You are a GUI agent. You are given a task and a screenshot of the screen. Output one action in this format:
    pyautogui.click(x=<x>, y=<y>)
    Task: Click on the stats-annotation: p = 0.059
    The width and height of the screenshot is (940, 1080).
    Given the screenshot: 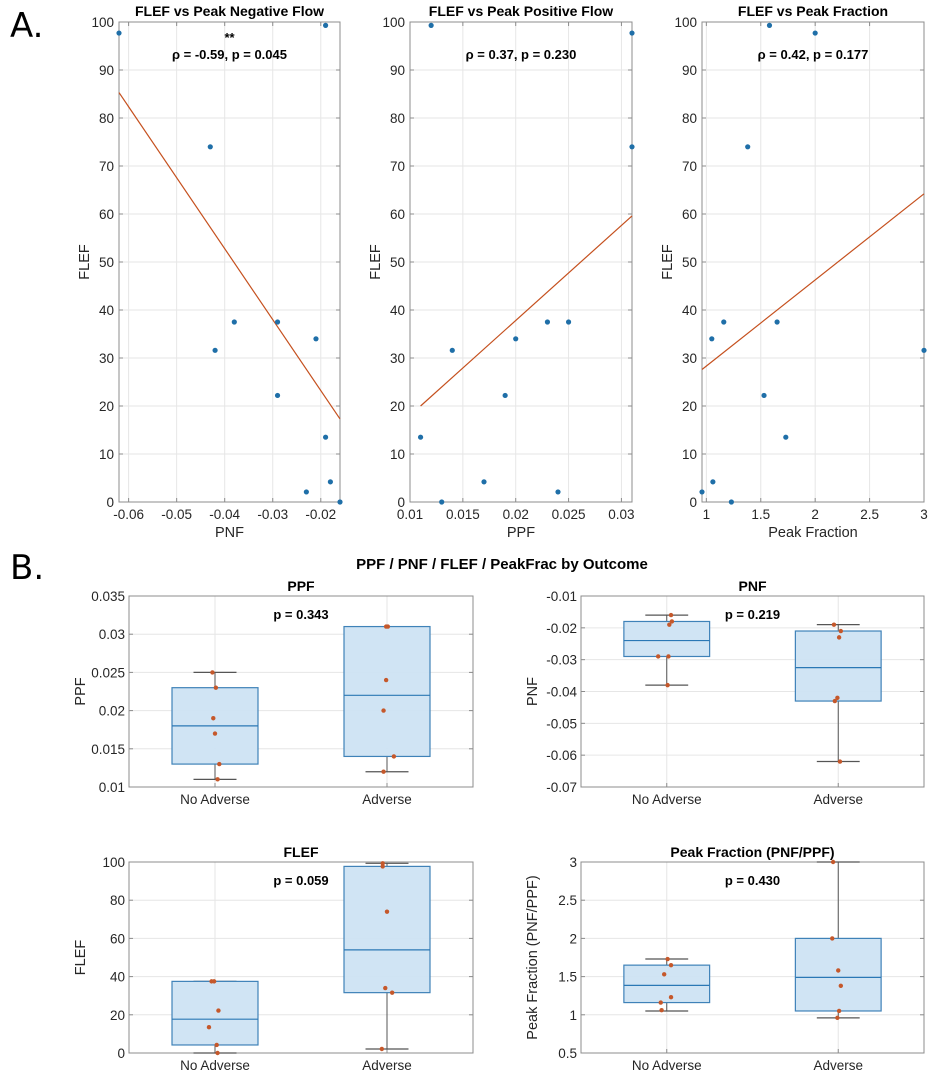 What is the action you would take?
    pyautogui.click(x=300, y=880)
    